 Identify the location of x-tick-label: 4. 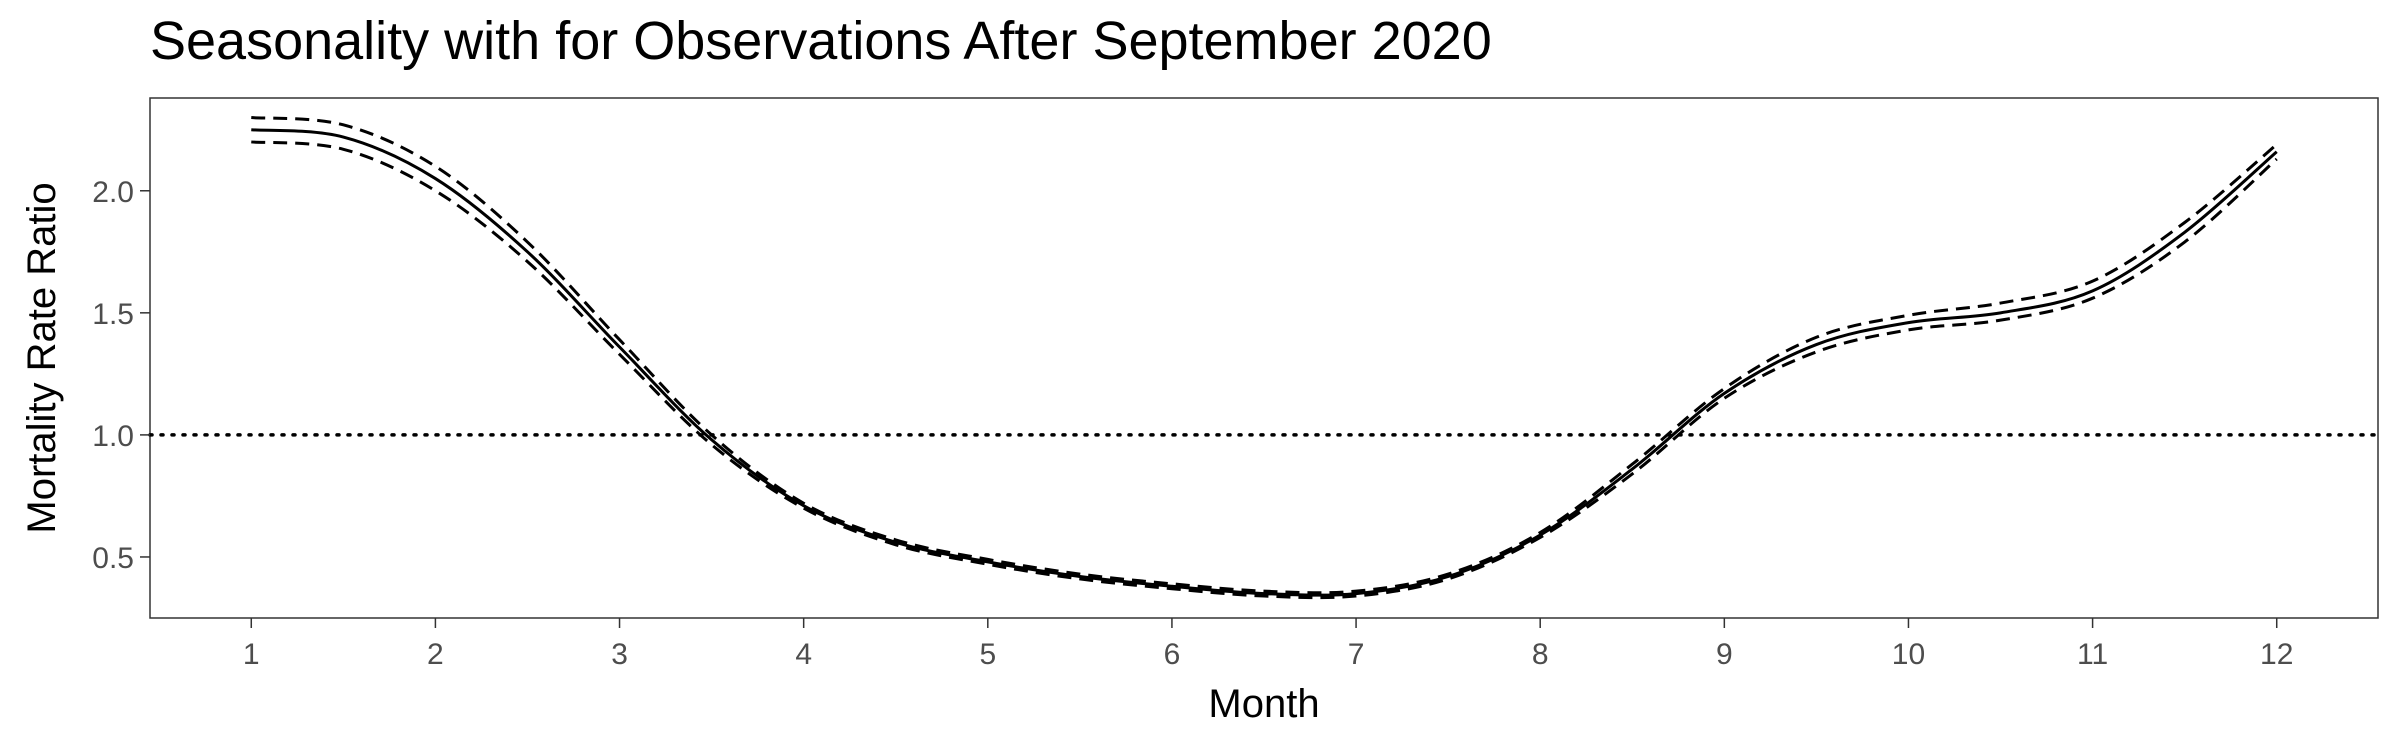
(803, 654).